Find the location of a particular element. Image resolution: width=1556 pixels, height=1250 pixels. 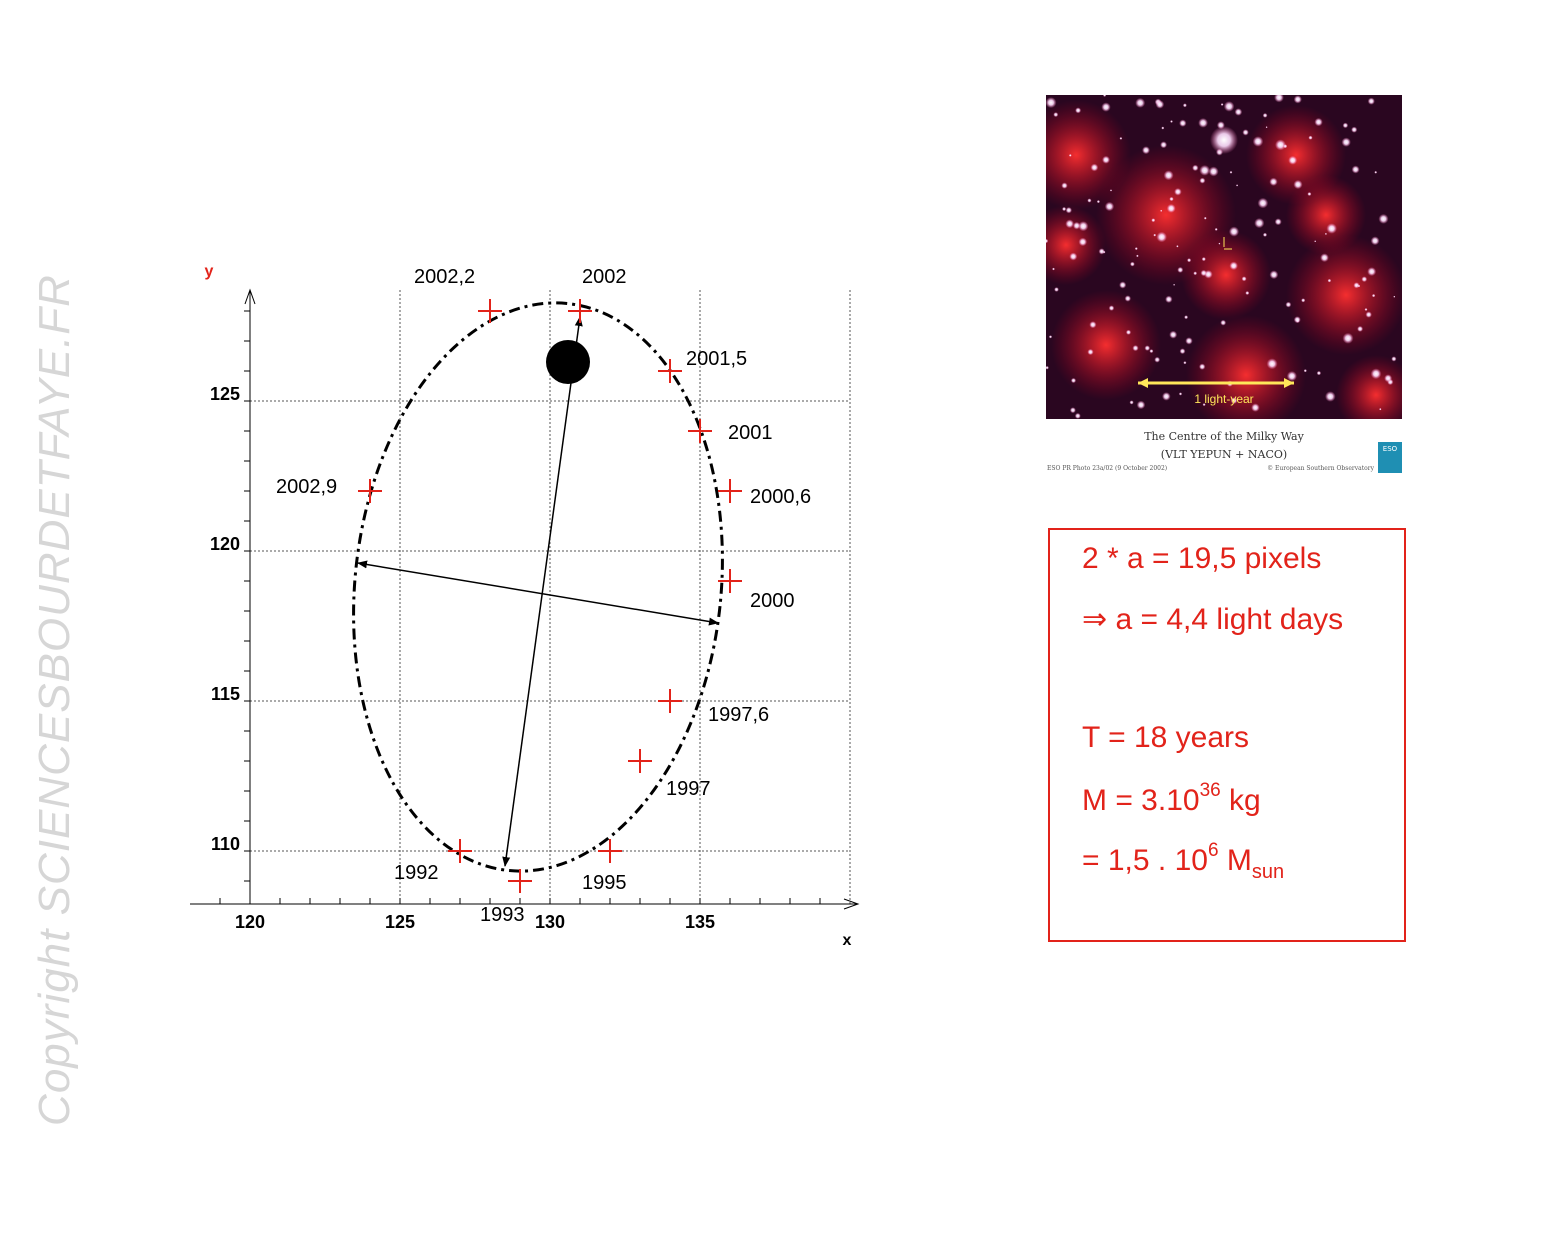

data-point-label: 1997,6 is located at coordinates (738, 715).